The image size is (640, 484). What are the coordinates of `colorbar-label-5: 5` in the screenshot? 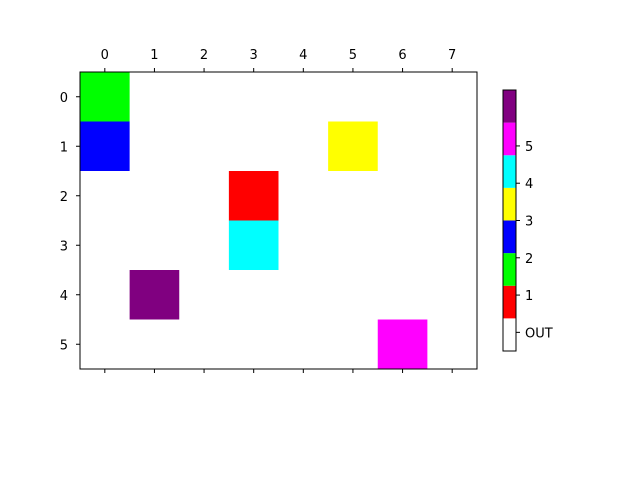 It's located at (529, 147).